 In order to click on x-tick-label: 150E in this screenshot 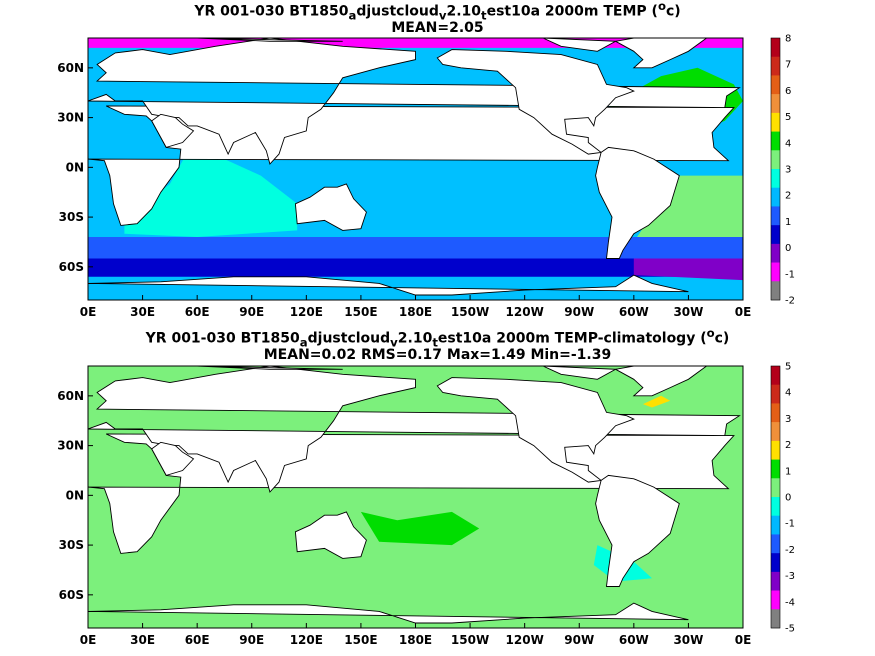, I will do `click(360, 640)`.